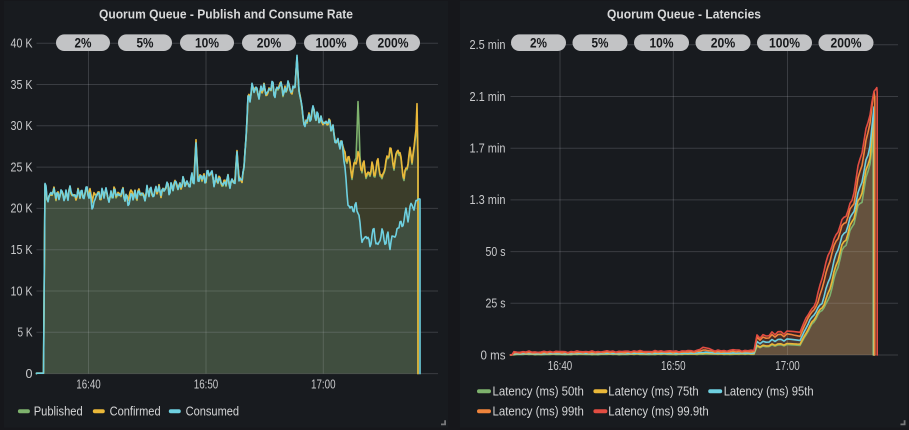 The height and width of the screenshot is (430, 909). I want to click on svg-text: 35 K, so click(22, 85).